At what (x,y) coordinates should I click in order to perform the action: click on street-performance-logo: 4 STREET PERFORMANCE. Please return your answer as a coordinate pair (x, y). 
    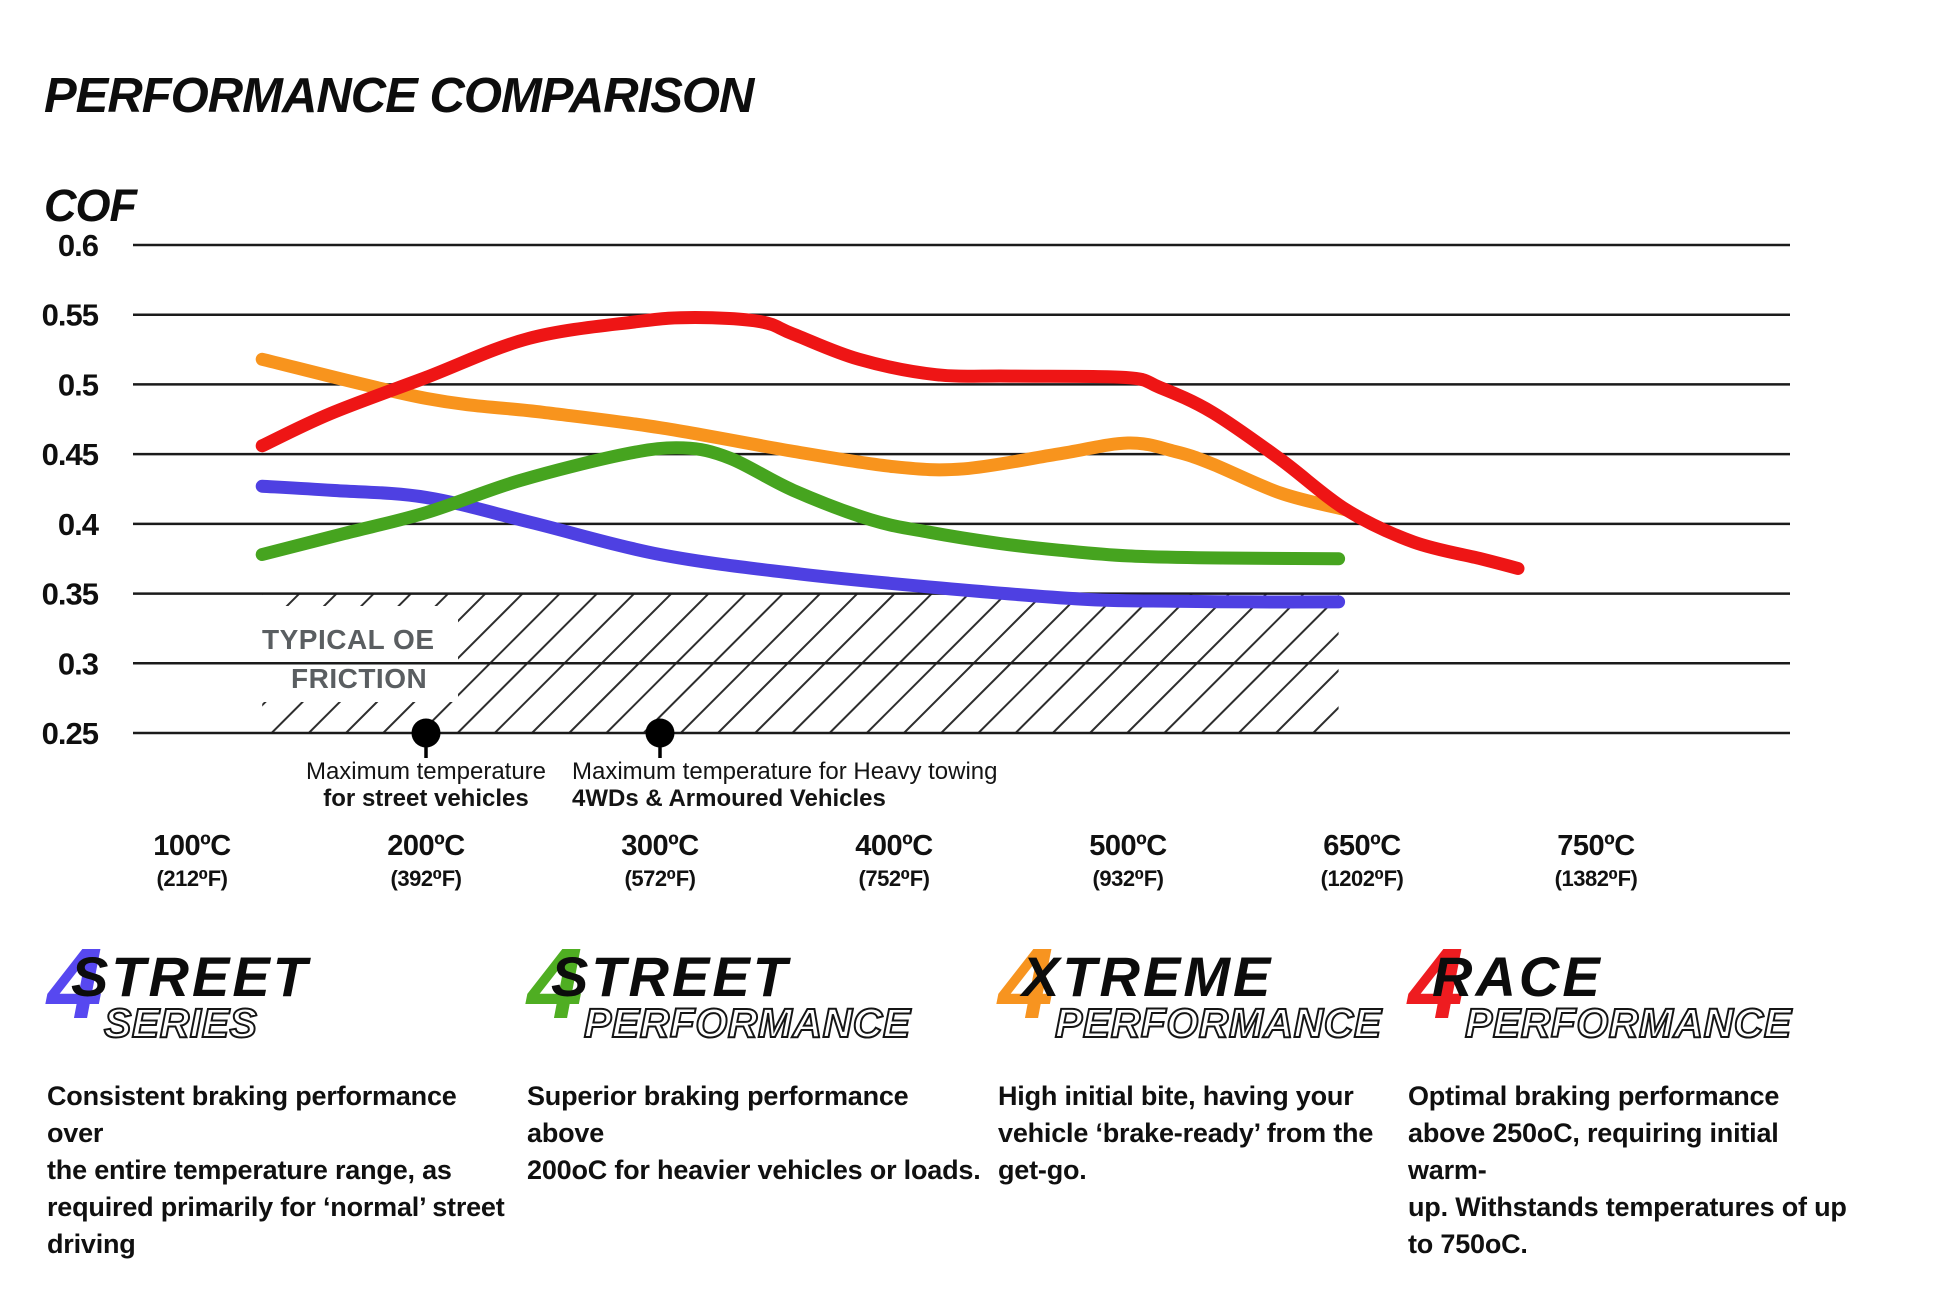
    Looking at the image, I should click on (719, 987).